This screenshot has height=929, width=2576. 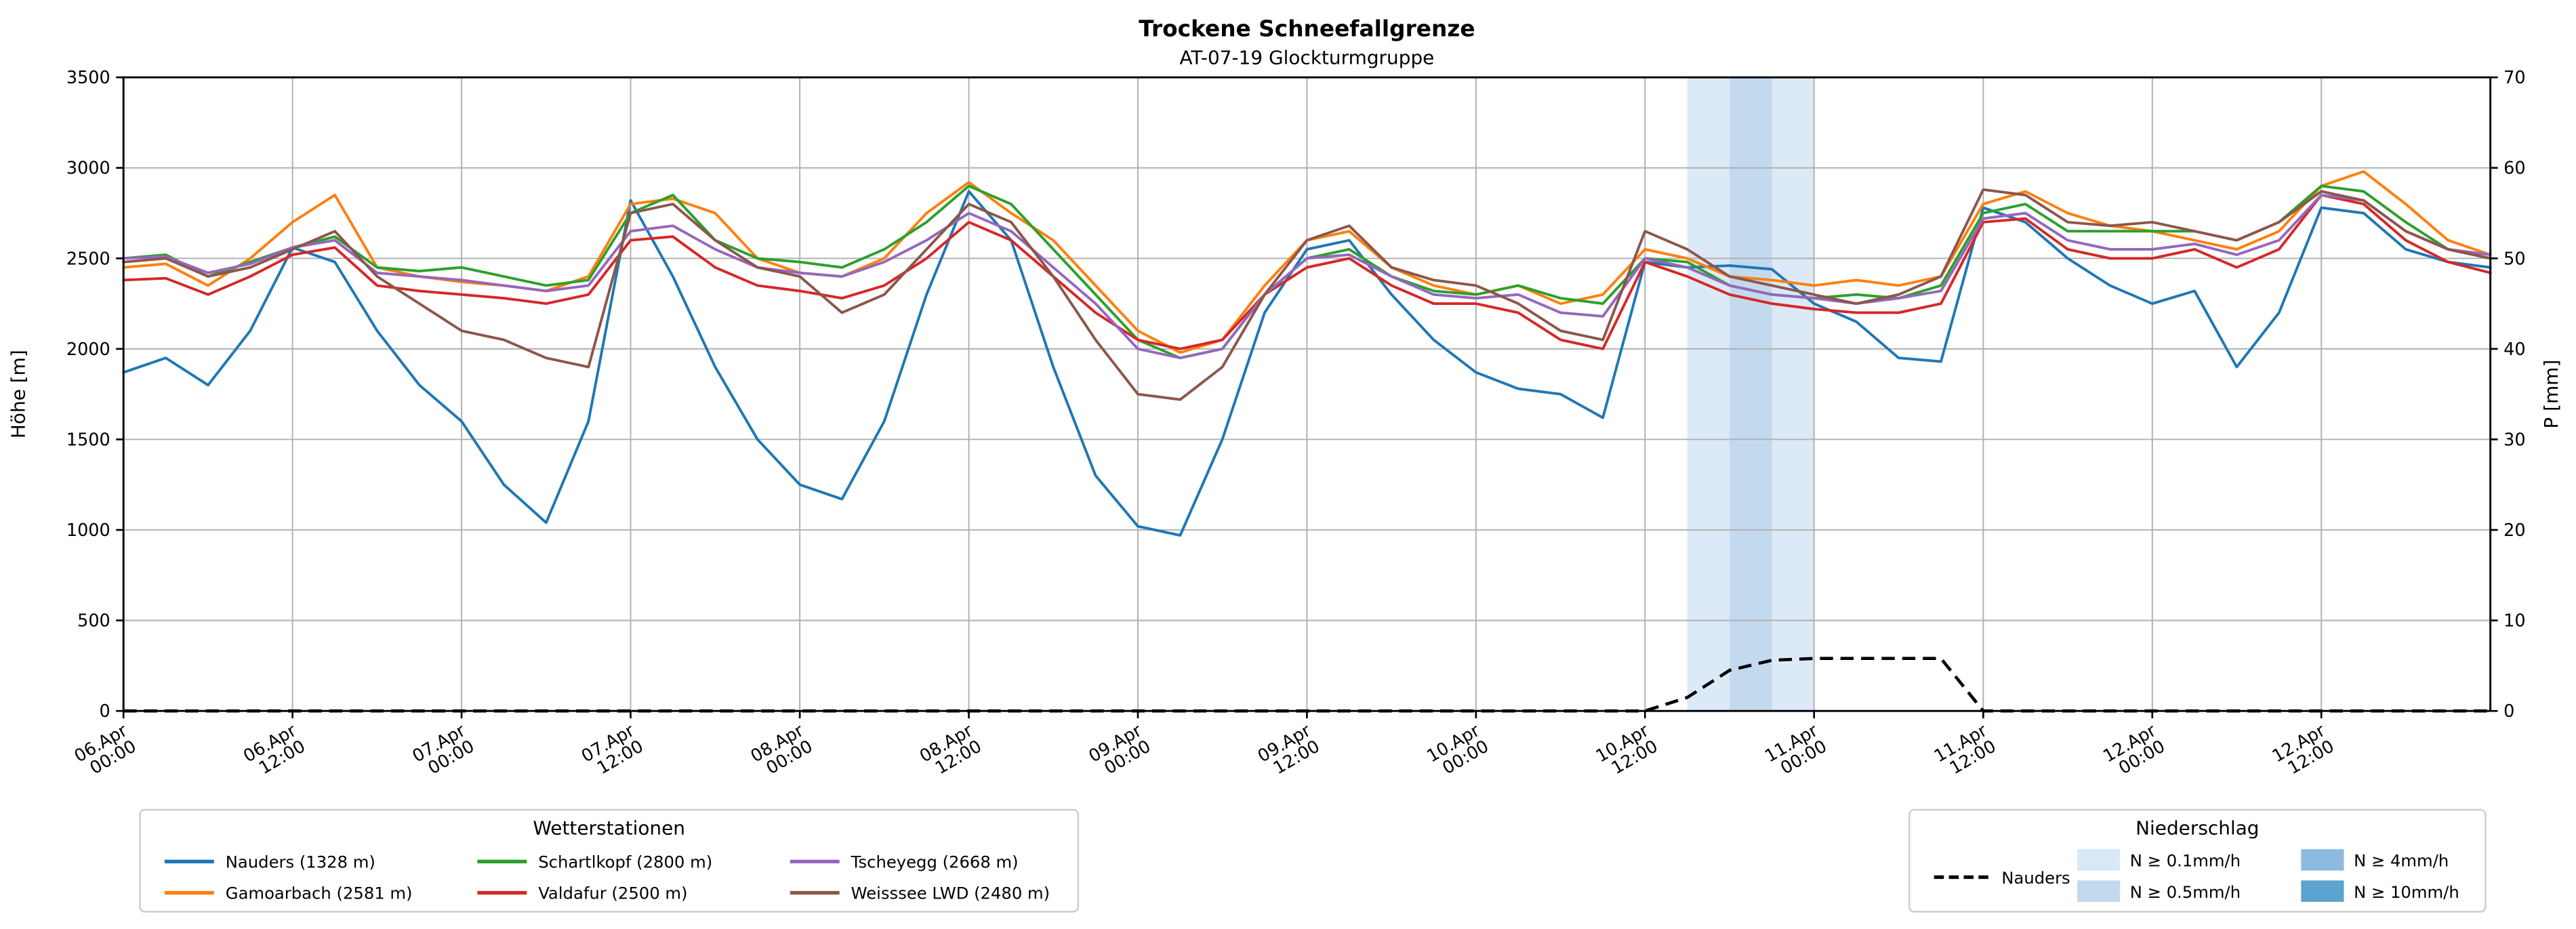 I want to click on y-axis-left: 0 500 1000 1500 2000 2500 3000 3500, so click(x=95, y=395).